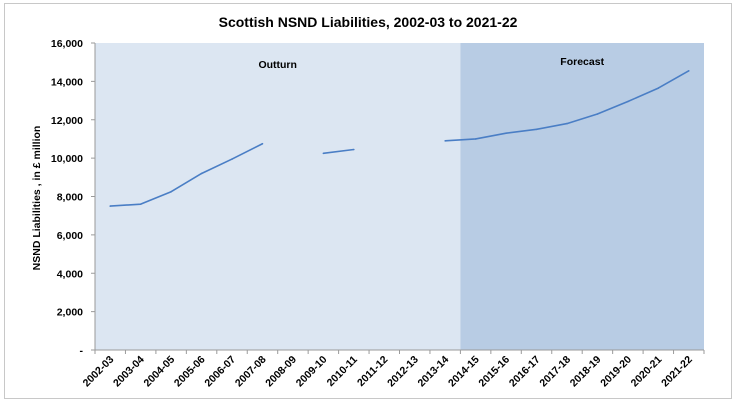 The width and height of the screenshot is (737, 405). What do you see at coordinates (403, 372) in the screenshot?
I see `x-tick-label: 2012-13` at bounding box center [403, 372].